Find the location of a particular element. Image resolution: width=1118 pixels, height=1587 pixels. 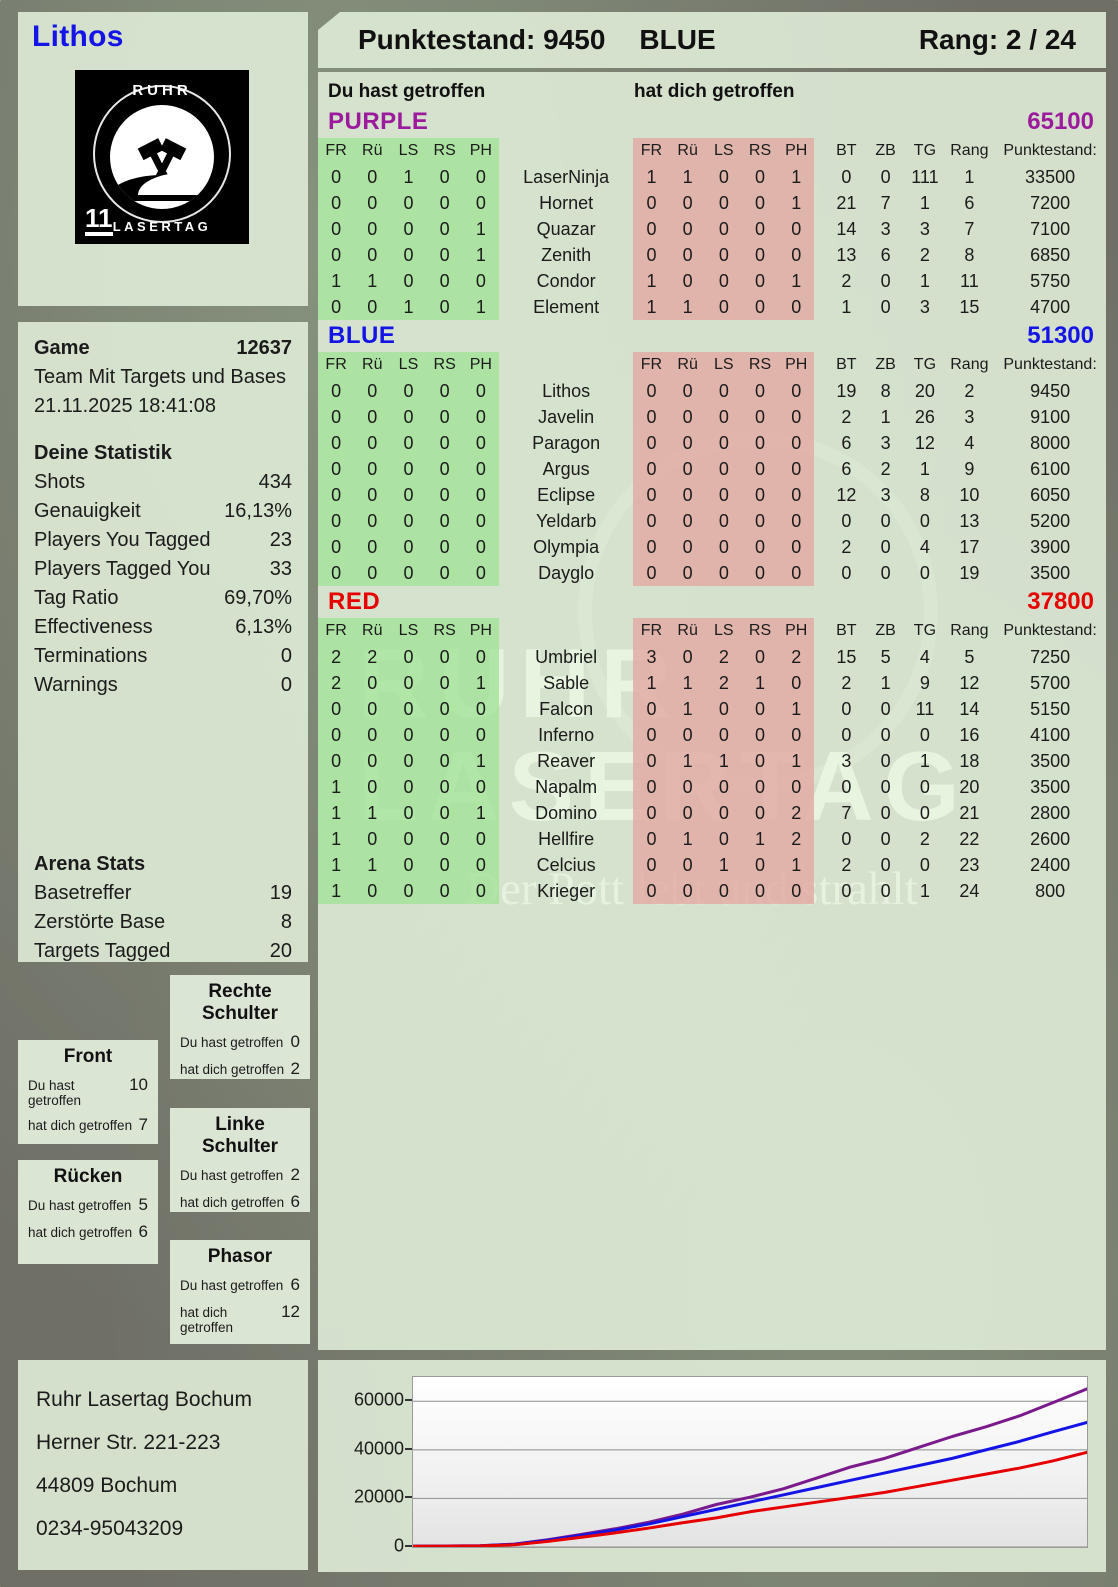

col-header-you-rs: RS is located at coordinates (444, 365).